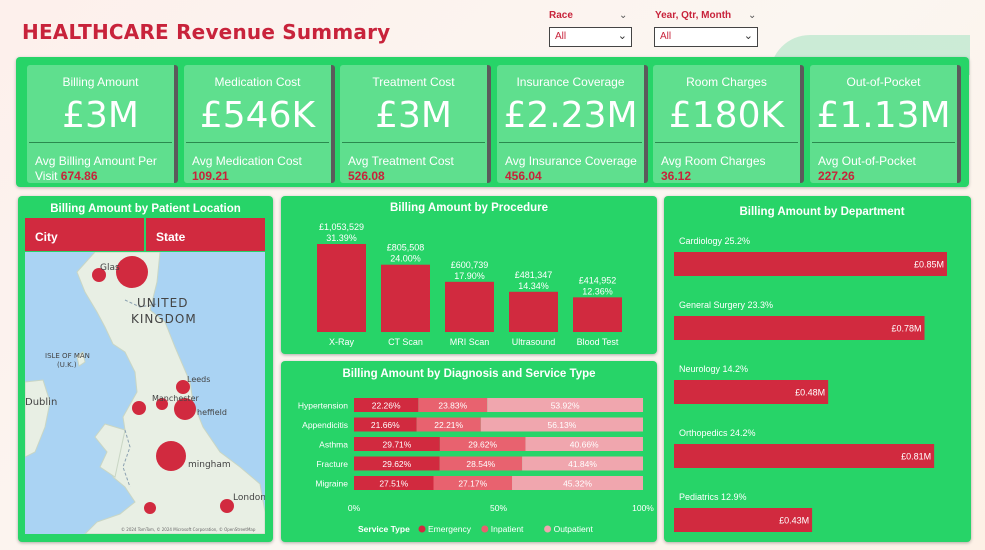 This screenshot has height=550, width=985. Describe the element at coordinates (100, 82) in the screenshot. I see `kpi-name: Billing Amount` at that location.